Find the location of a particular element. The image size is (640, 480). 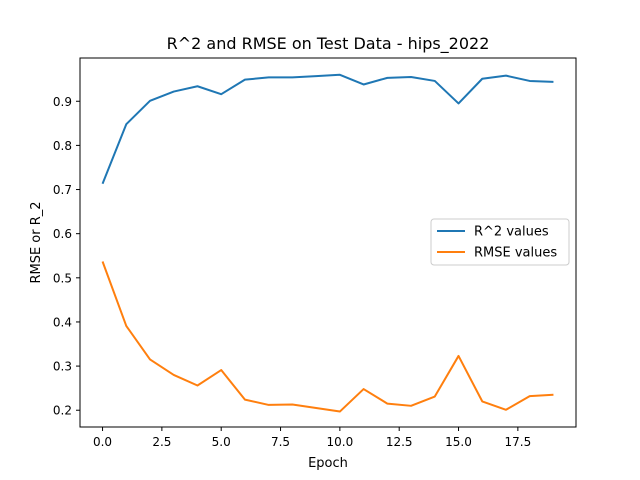

x-tick-label: 10.0 is located at coordinates (340, 442).